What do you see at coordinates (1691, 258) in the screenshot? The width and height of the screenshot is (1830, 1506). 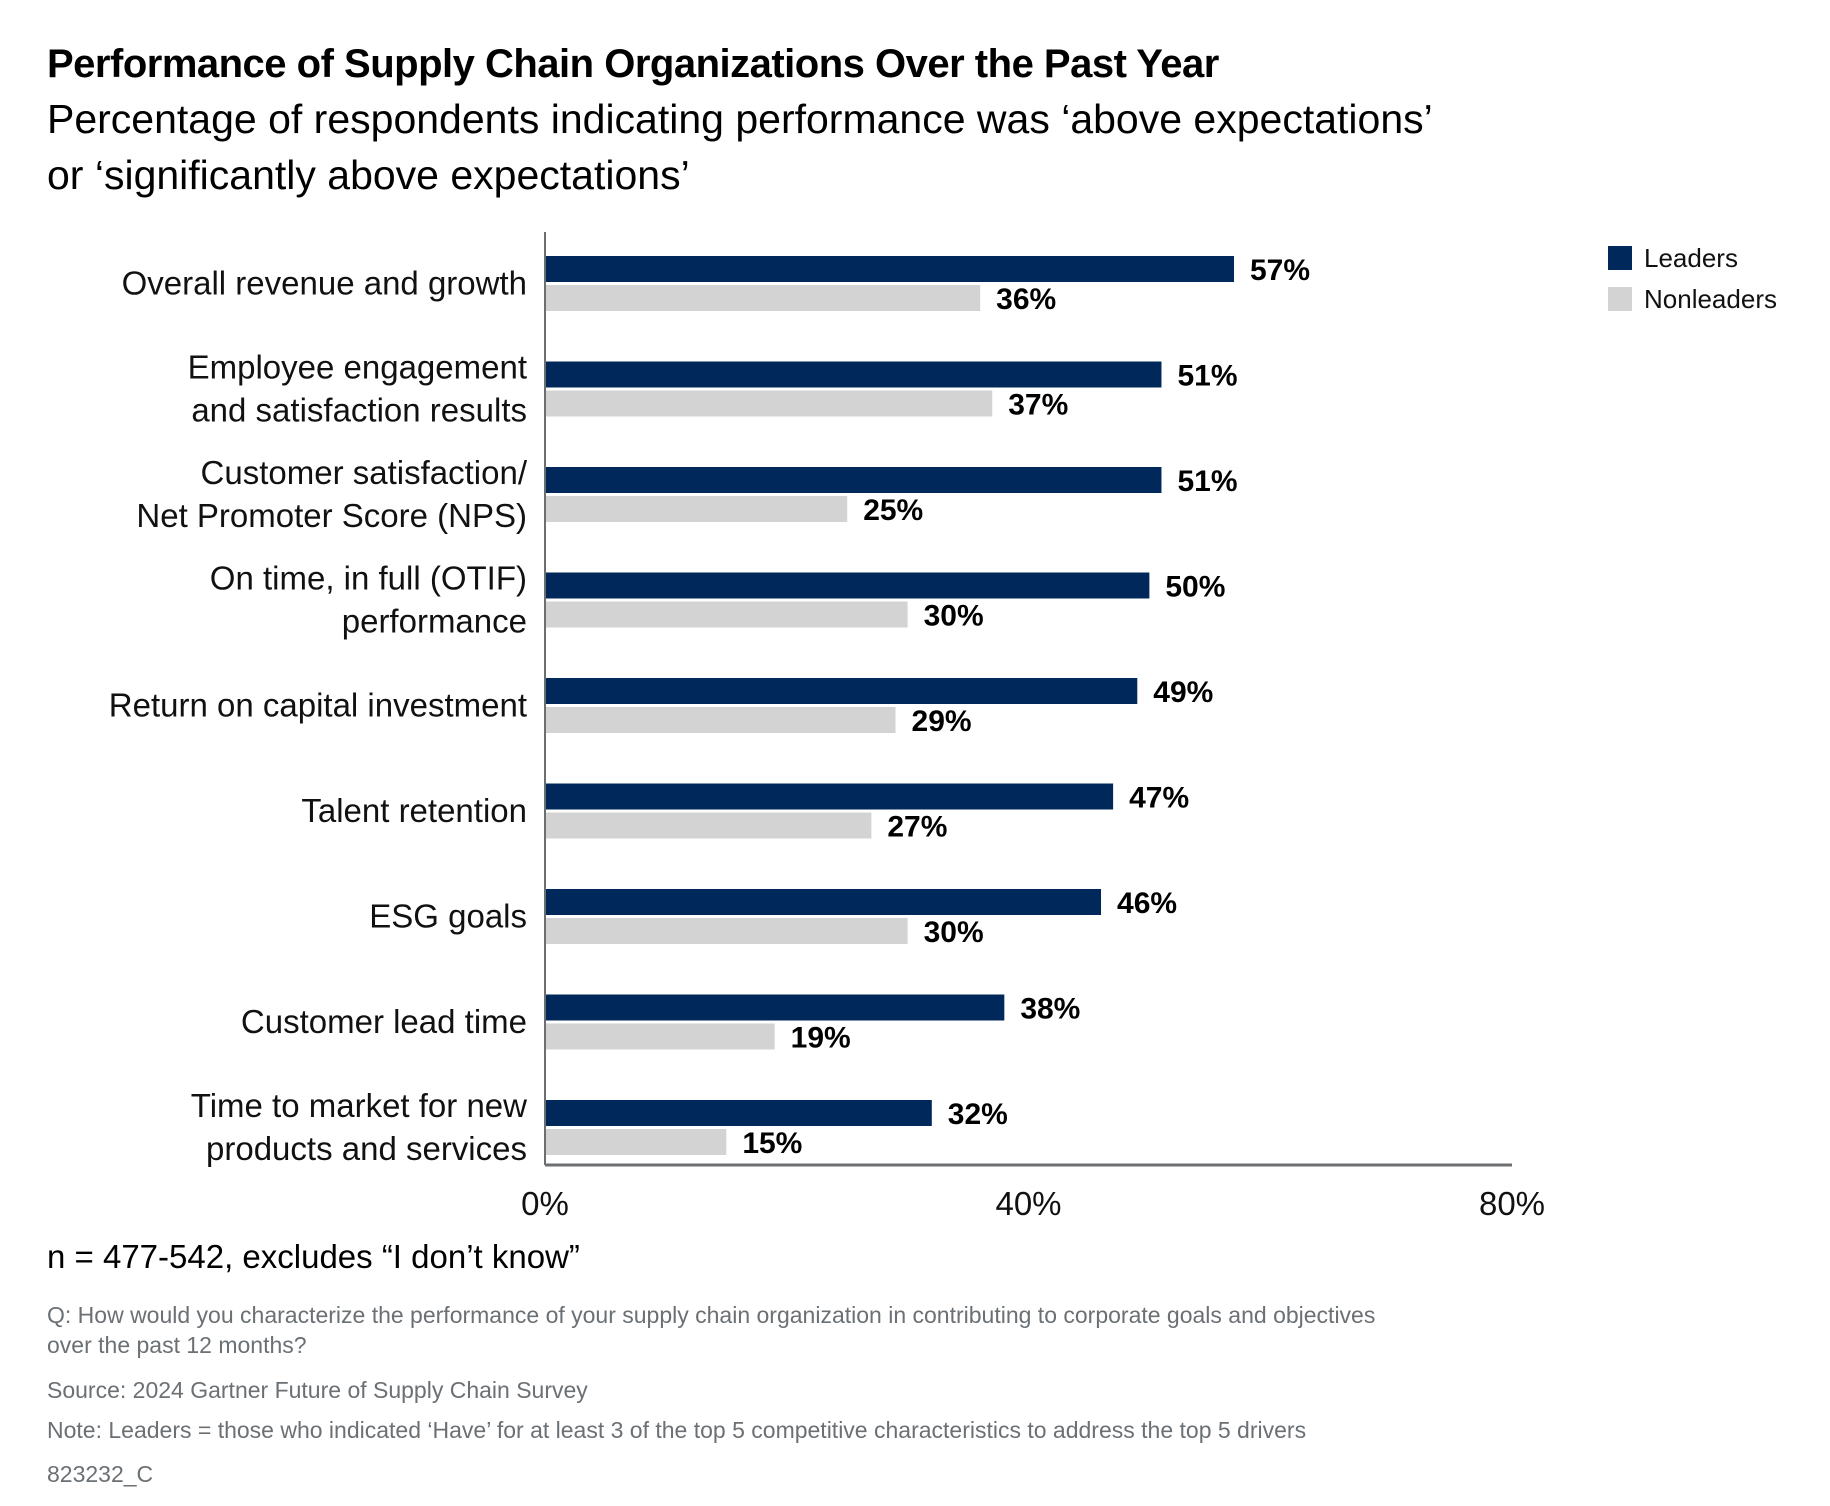 I see `legend-label-leaders: Leaders` at bounding box center [1691, 258].